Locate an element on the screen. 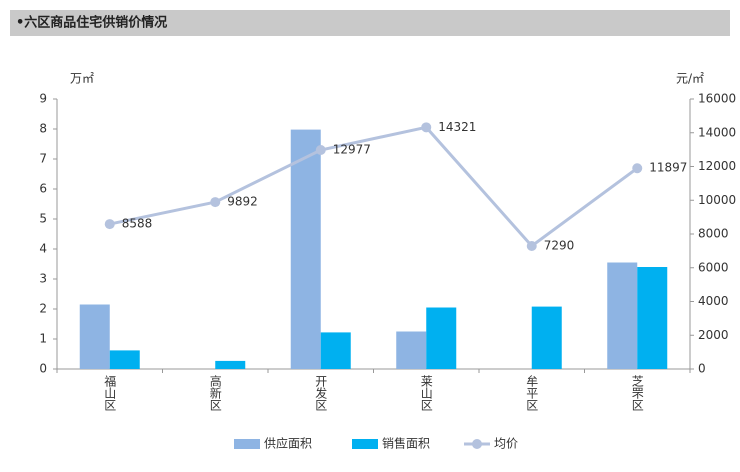  y-tick-label: 3 is located at coordinates (43, 279).